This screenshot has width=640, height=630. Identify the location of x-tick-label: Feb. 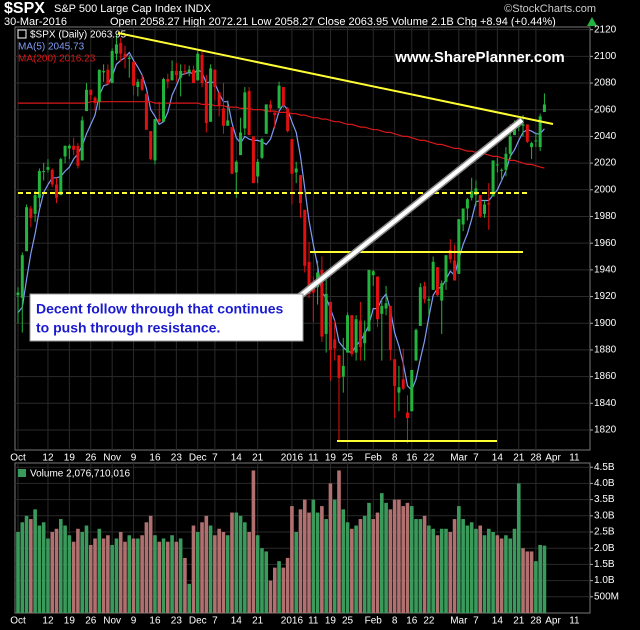
(374, 458).